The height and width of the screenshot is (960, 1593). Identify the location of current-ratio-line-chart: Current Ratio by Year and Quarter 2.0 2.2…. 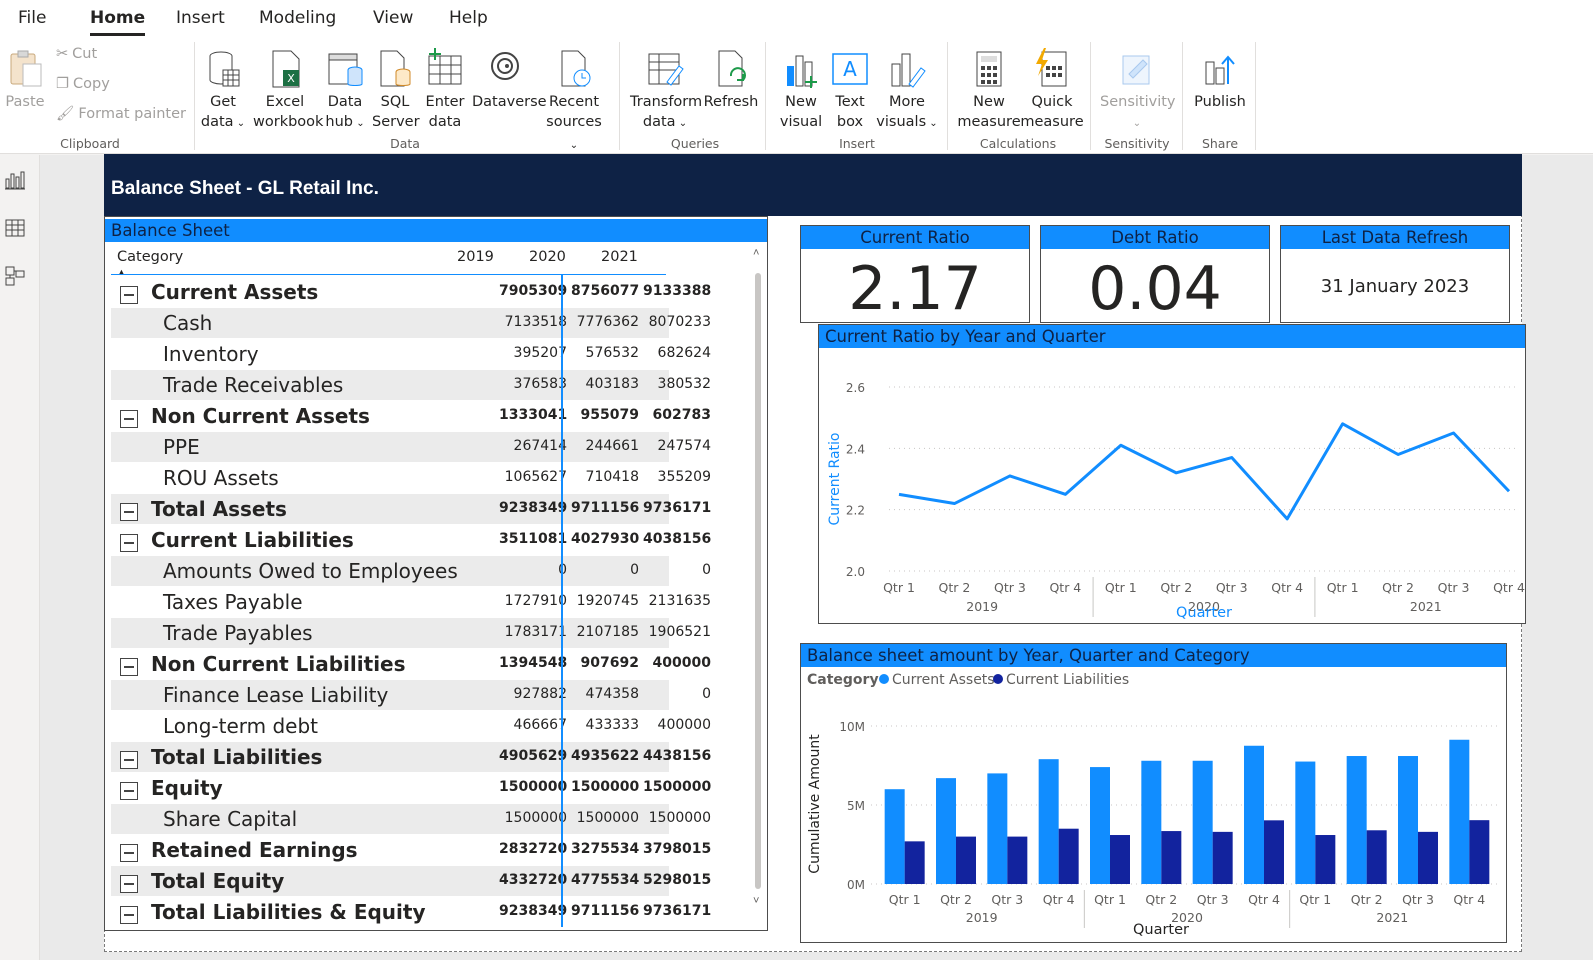
(1172, 474).